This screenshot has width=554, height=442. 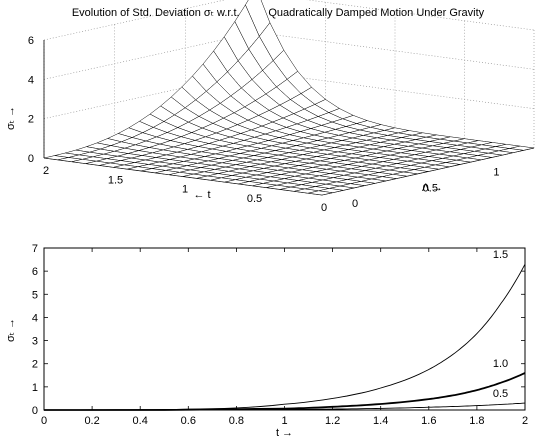 What do you see at coordinates (496, 173) in the screenshot?
I see `surface-lambda-tick: 1` at bounding box center [496, 173].